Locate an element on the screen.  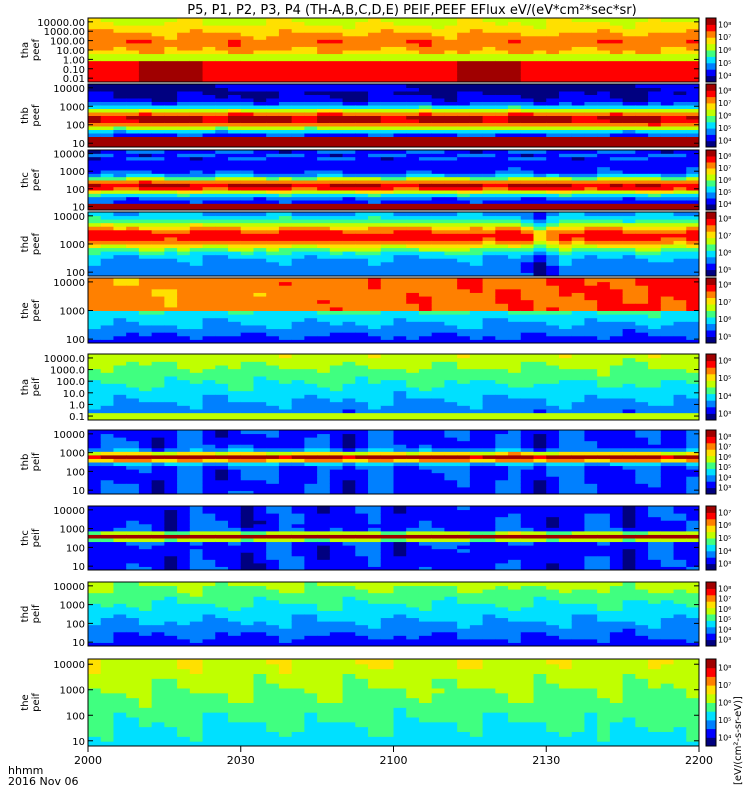
y-axis-label: thb peif is located at coordinates (31, 461).